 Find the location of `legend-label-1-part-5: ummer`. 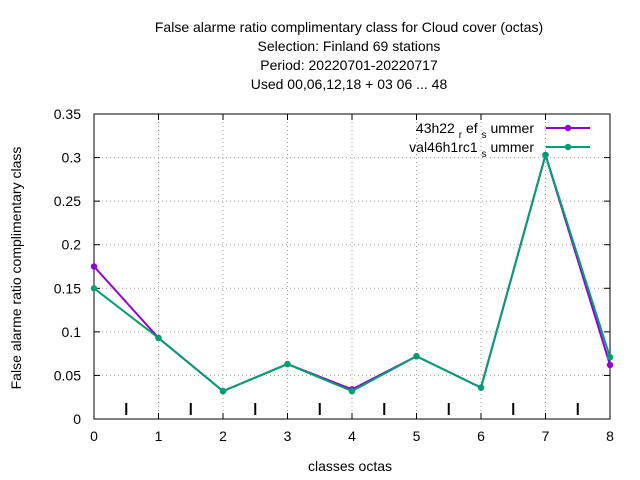

legend-label-1-part-5: ummer is located at coordinates (512, 128).